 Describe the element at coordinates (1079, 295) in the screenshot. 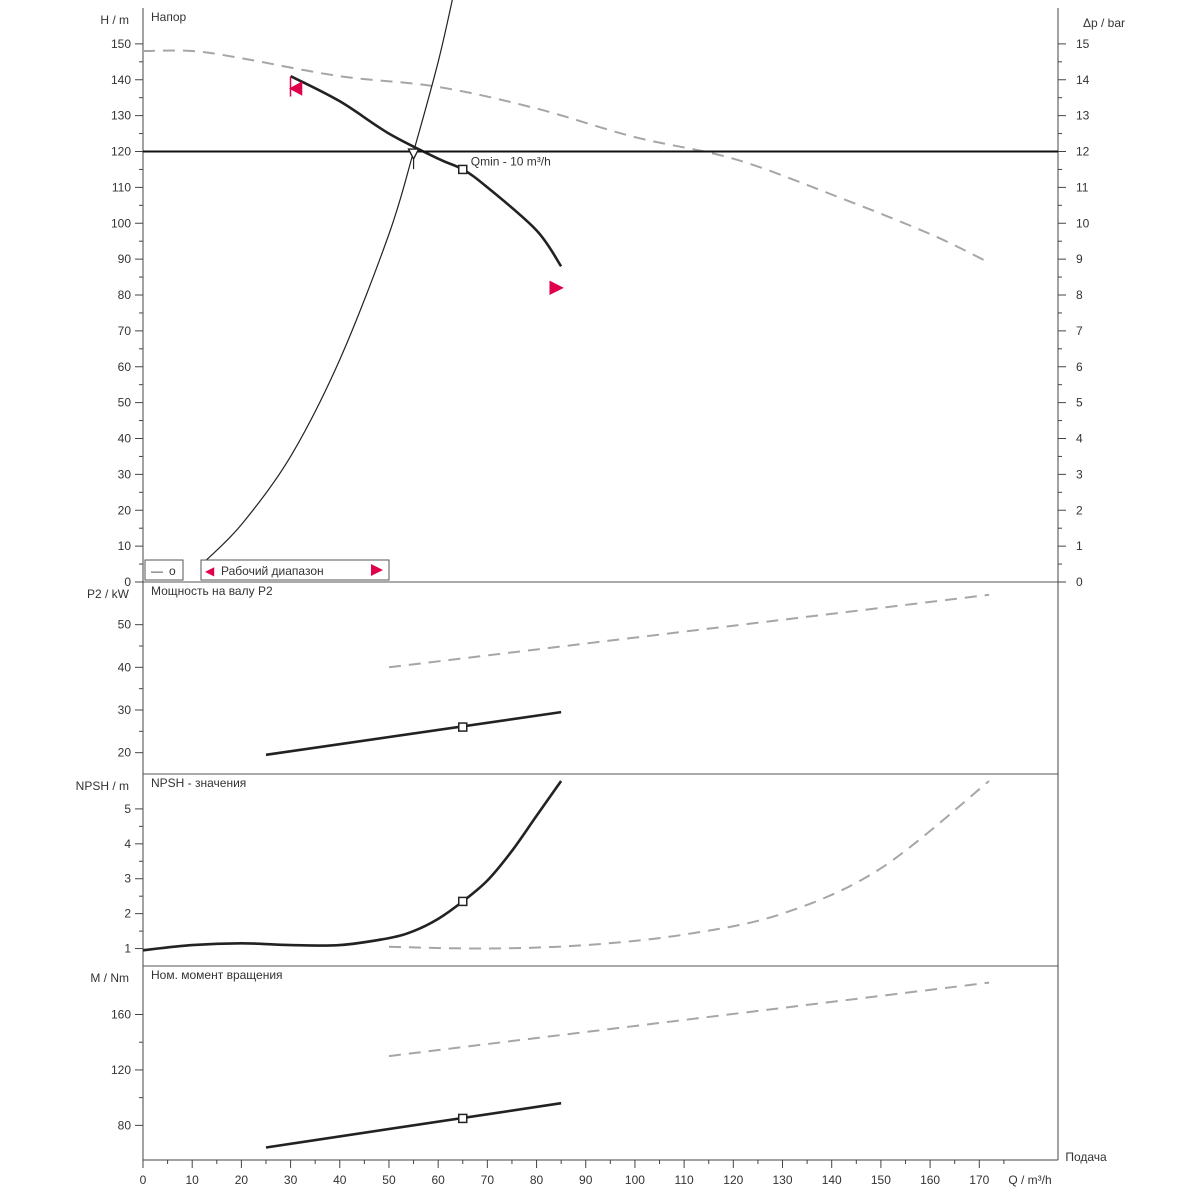

I see `head-y2-tick-label: 8` at that location.